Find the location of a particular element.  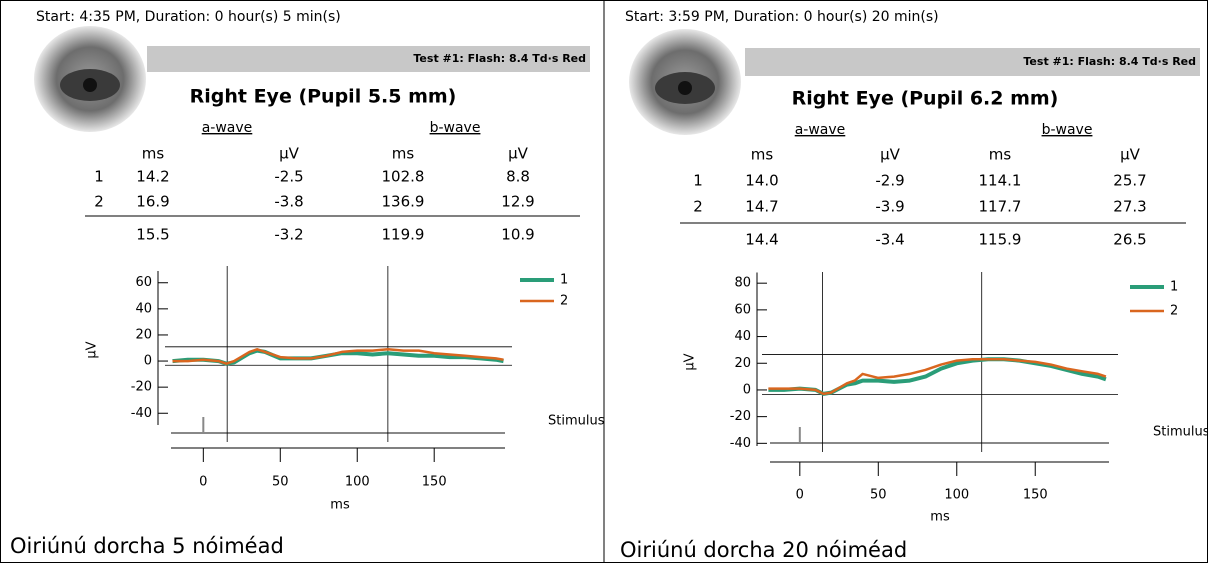

cell: 27.3 is located at coordinates (1129, 207).